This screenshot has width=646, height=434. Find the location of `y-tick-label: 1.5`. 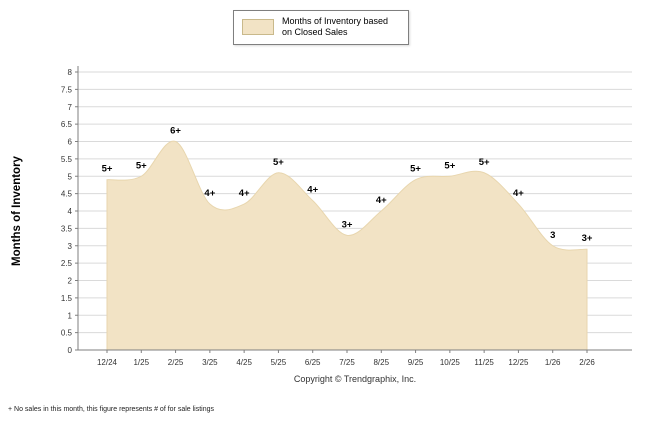

y-tick-label: 1.5 is located at coordinates (67, 298).